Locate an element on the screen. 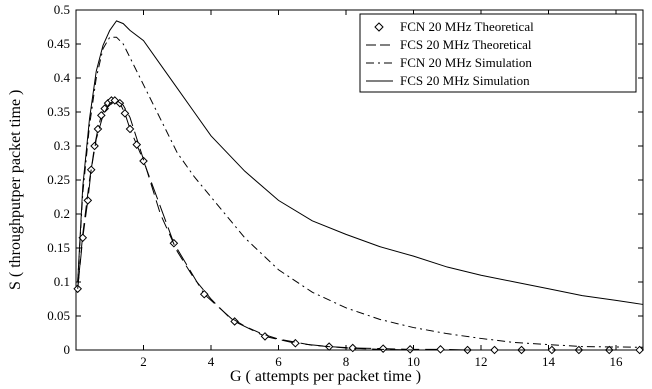 The width and height of the screenshot is (652, 389). y-tick-label: 0.05 is located at coordinates (58, 315).